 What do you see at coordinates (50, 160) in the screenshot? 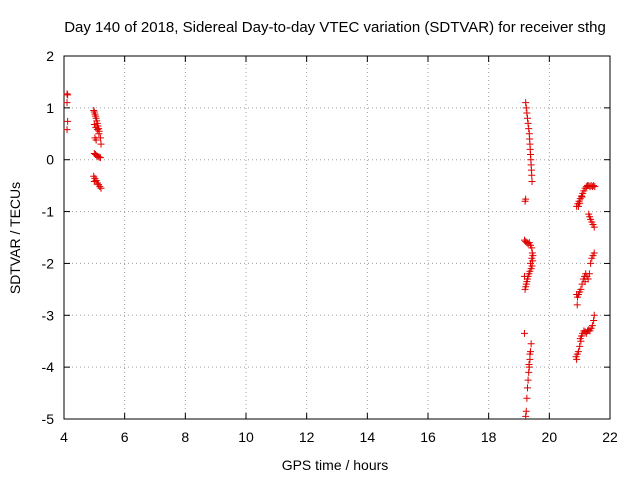
I see `y-tick-label: 0` at bounding box center [50, 160].